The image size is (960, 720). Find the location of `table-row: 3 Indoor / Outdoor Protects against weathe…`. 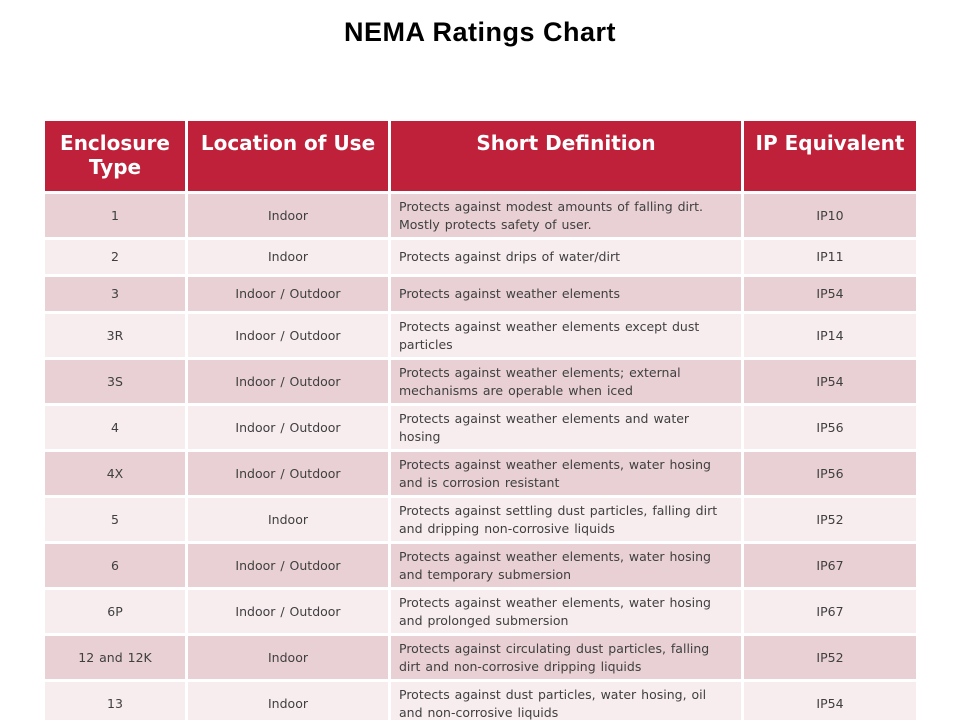

table-row: 3 Indoor / Outdoor Protects against weathe… is located at coordinates (480, 294).